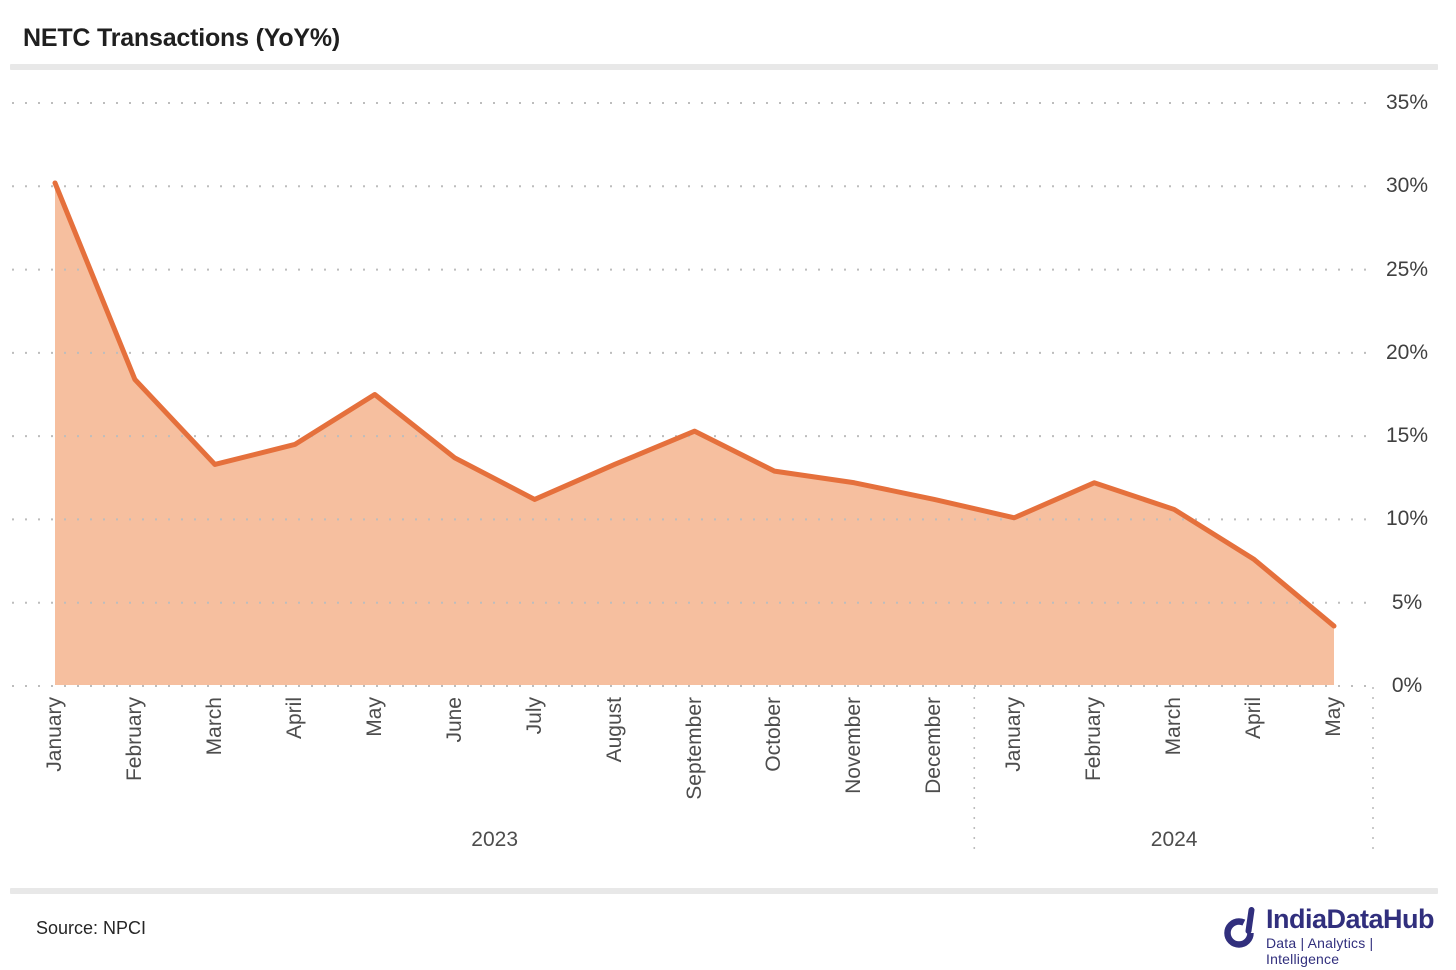  Describe the element at coordinates (774, 734) in the screenshot. I see `x-axis-label: October` at that location.